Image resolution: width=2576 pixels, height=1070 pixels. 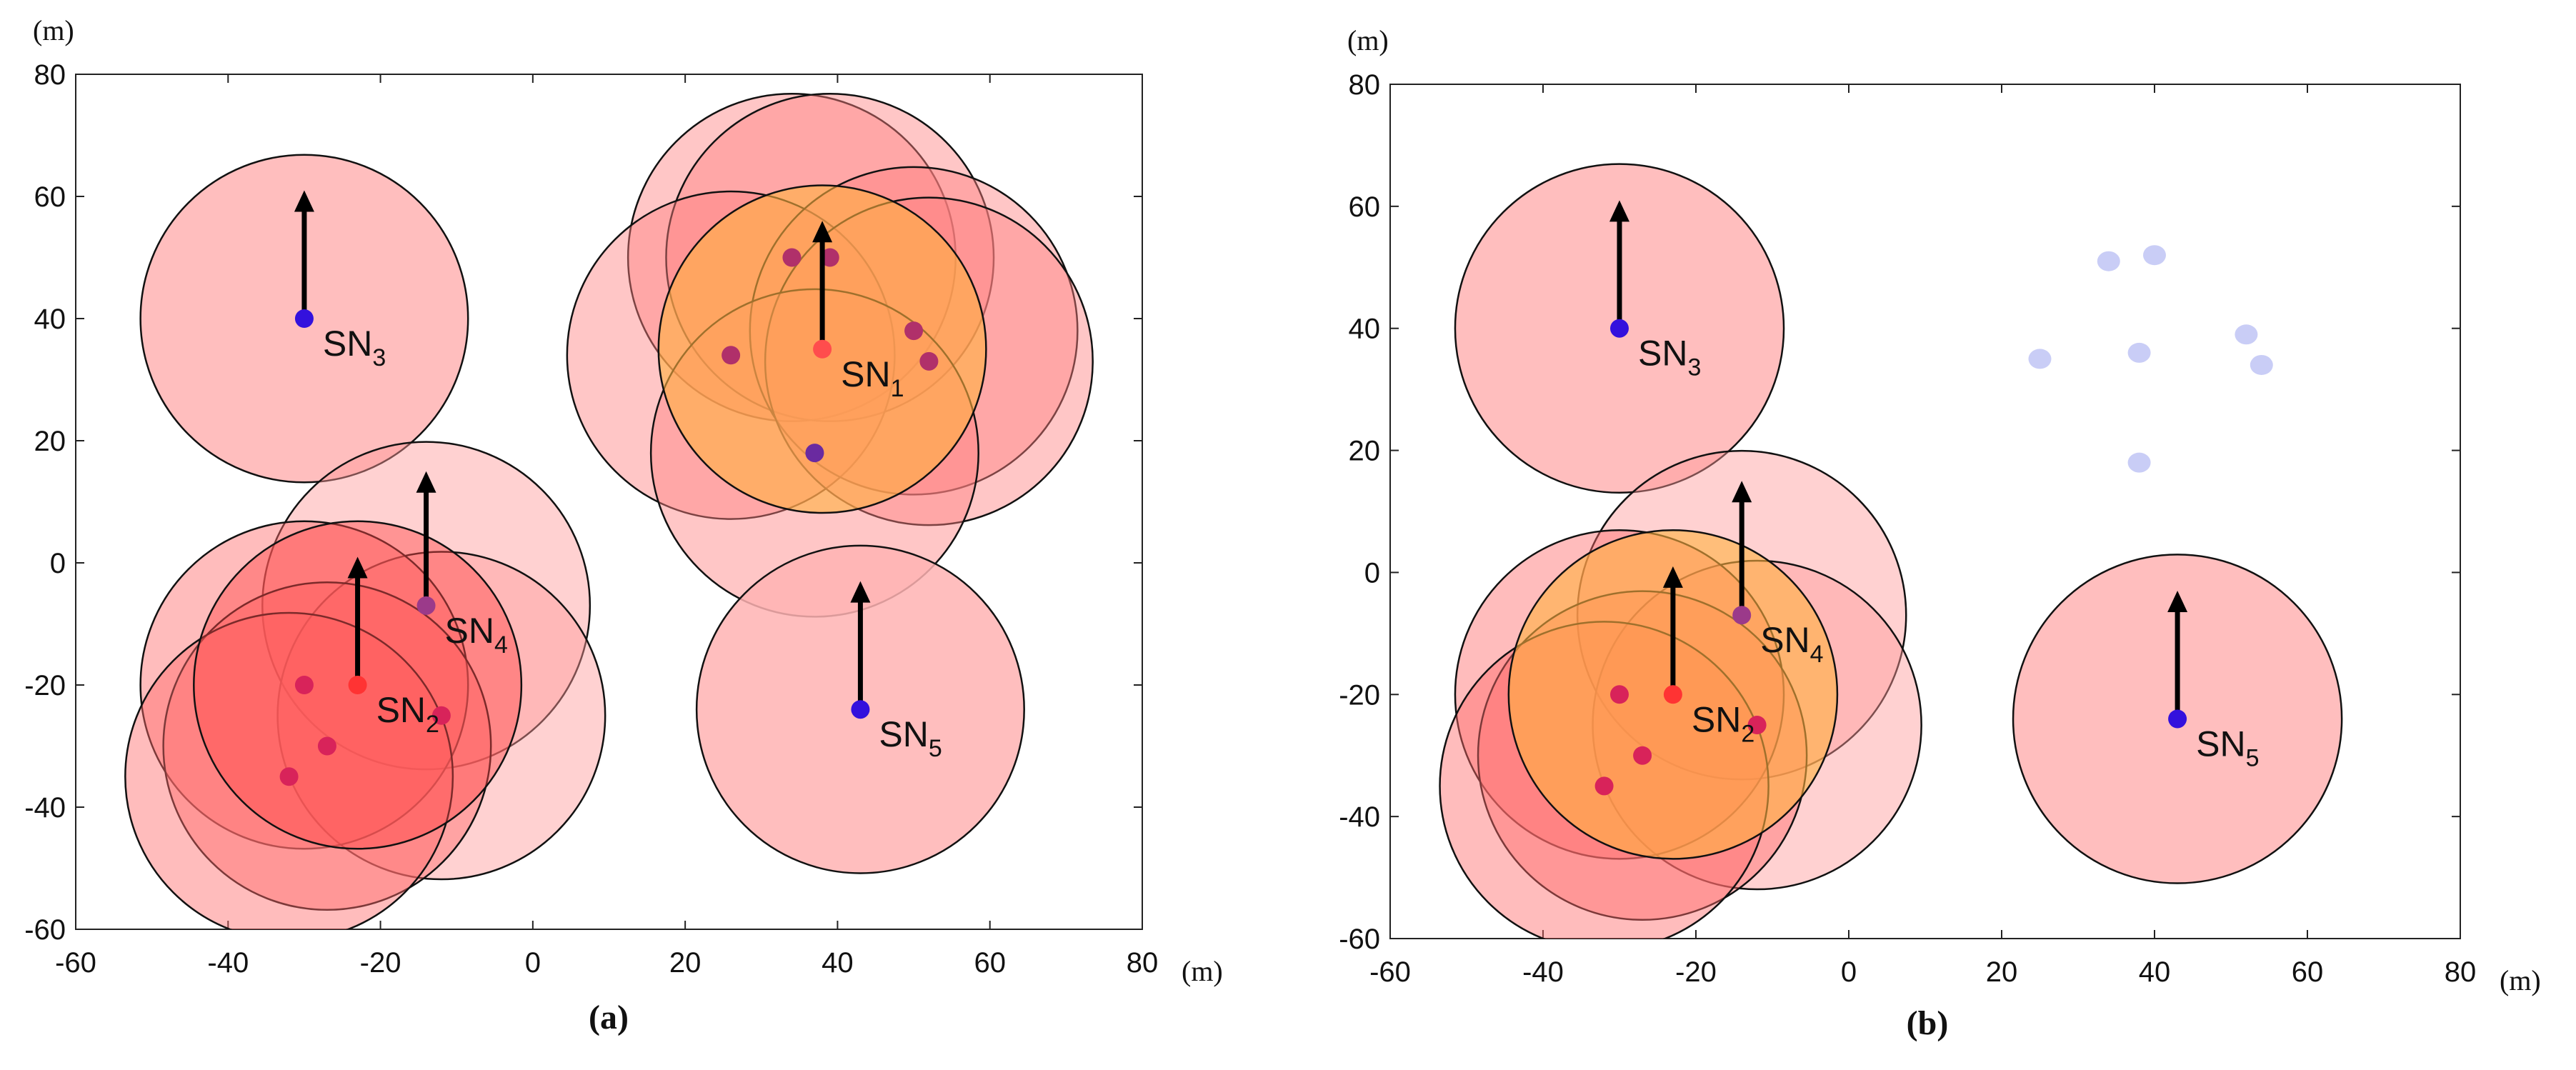 What do you see at coordinates (609, 1017) in the screenshot?
I see `panel-caption: (a)` at bounding box center [609, 1017].